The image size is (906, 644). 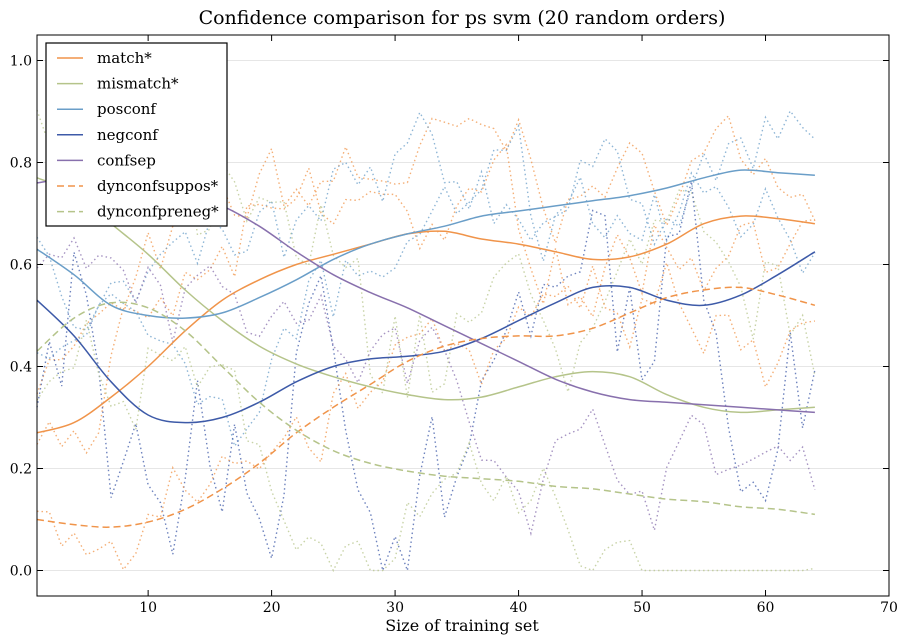 What do you see at coordinates (126, 160) in the screenshot?
I see `legend-label: confsep` at bounding box center [126, 160].